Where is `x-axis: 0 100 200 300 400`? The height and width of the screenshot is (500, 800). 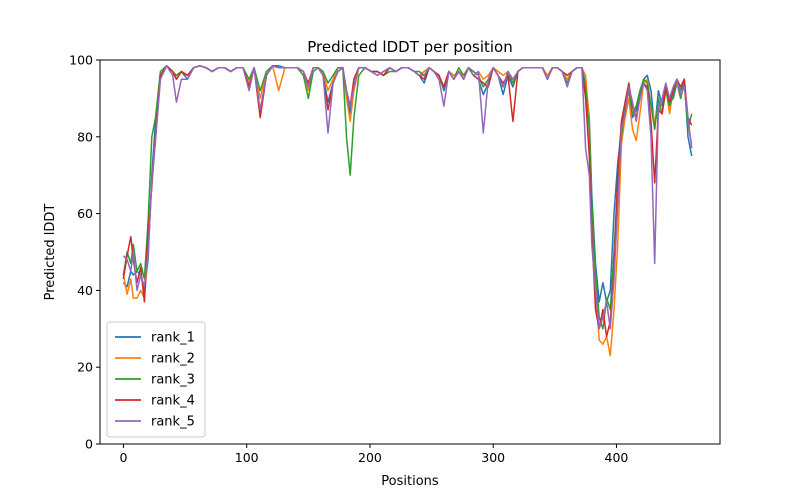 x-axis: 0 100 200 300 400 is located at coordinates (373, 454).